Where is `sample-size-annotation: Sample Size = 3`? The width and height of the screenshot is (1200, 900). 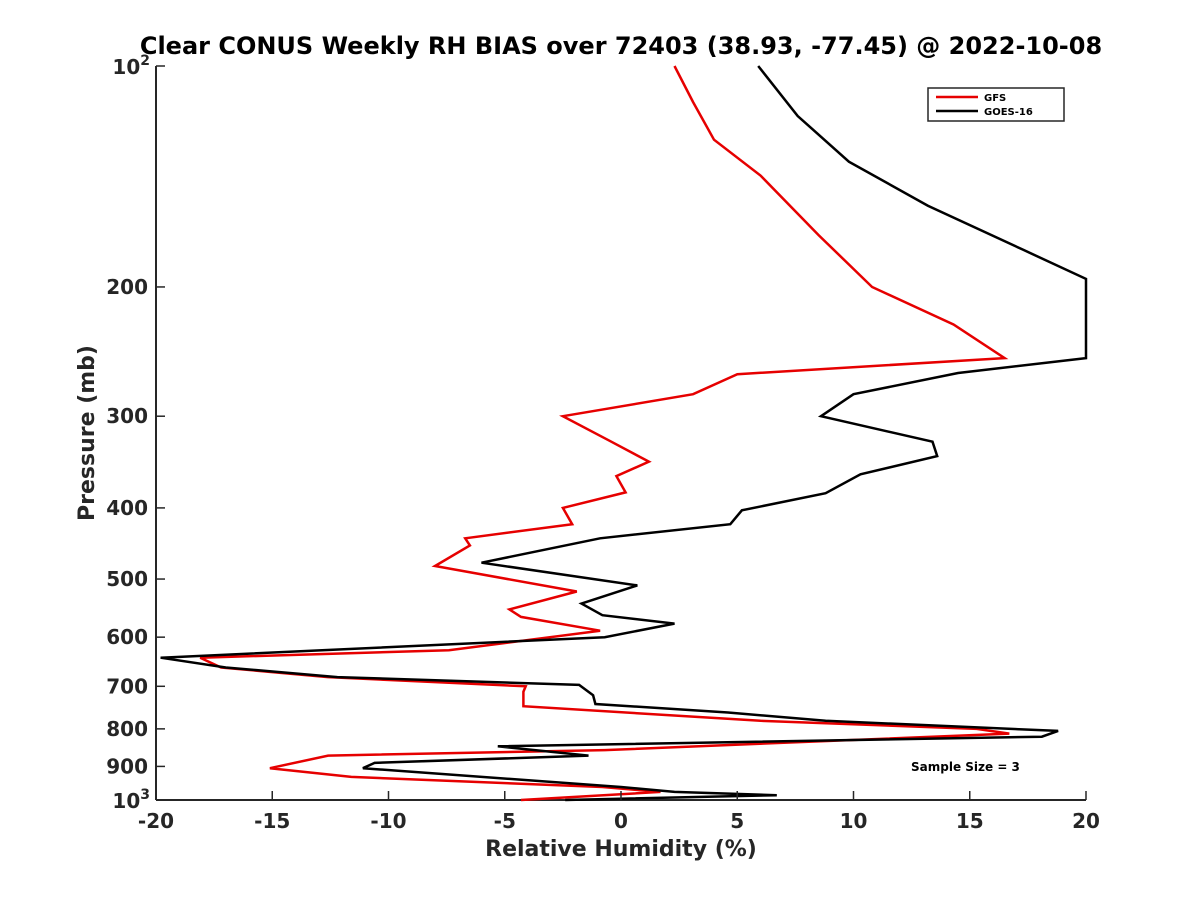 sample-size-annotation: Sample Size = 3 is located at coordinates (965, 767).